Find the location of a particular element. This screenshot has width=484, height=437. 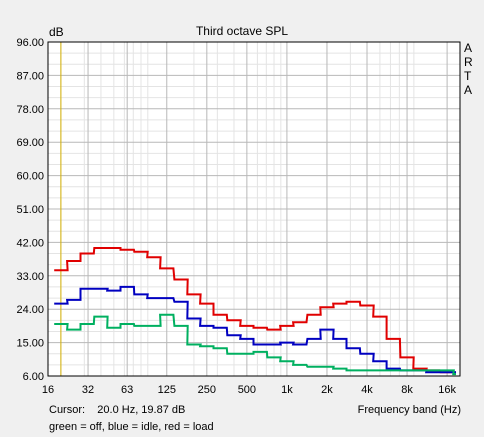

x-tick-label: 16 is located at coordinates (48, 390).